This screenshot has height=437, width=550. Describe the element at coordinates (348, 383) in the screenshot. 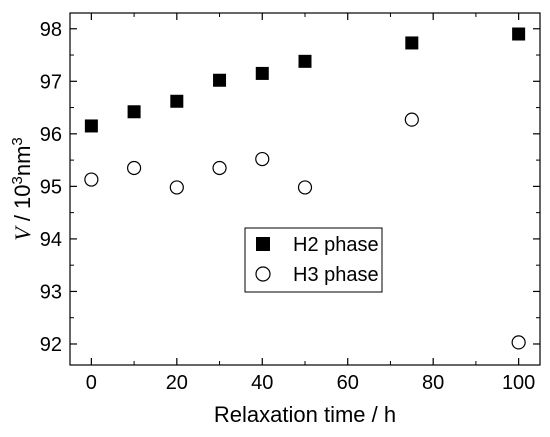

I see `x-tick-label: 60` at that location.